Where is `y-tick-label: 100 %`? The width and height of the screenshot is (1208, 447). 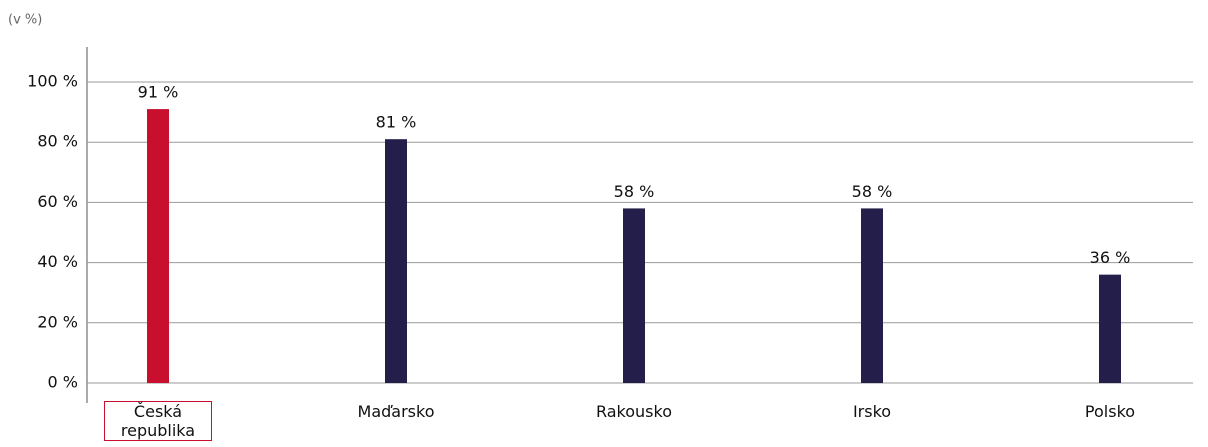 y-tick-label: 100 % is located at coordinates (52, 81).